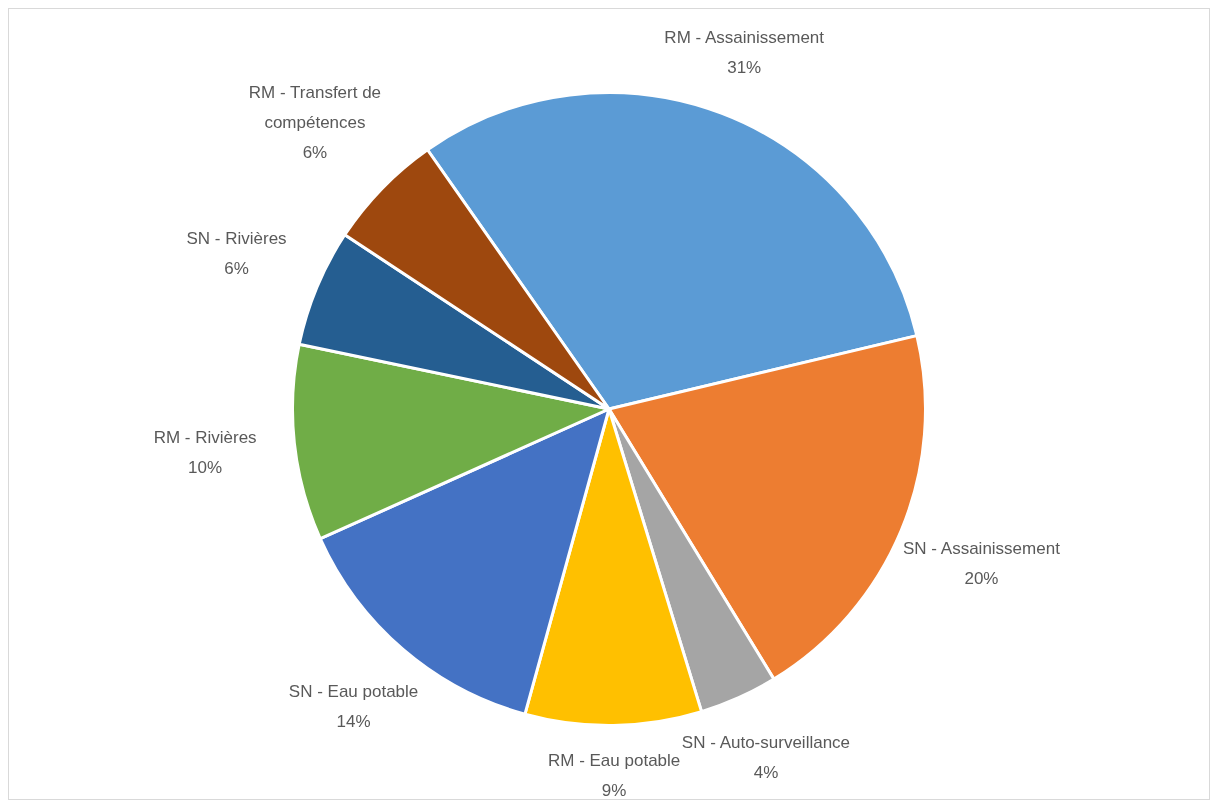 The image size is (1210, 800). What do you see at coordinates (236, 238) in the screenshot?
I see `slice-label: SN - Rivières` at bounding box center [236, 238].